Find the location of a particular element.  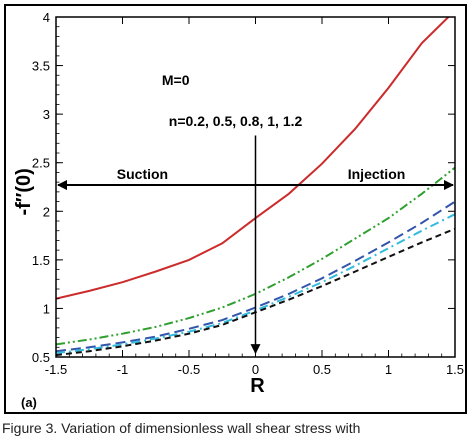

y-tick-label: 1.5 is located at coordinates (41, 260).